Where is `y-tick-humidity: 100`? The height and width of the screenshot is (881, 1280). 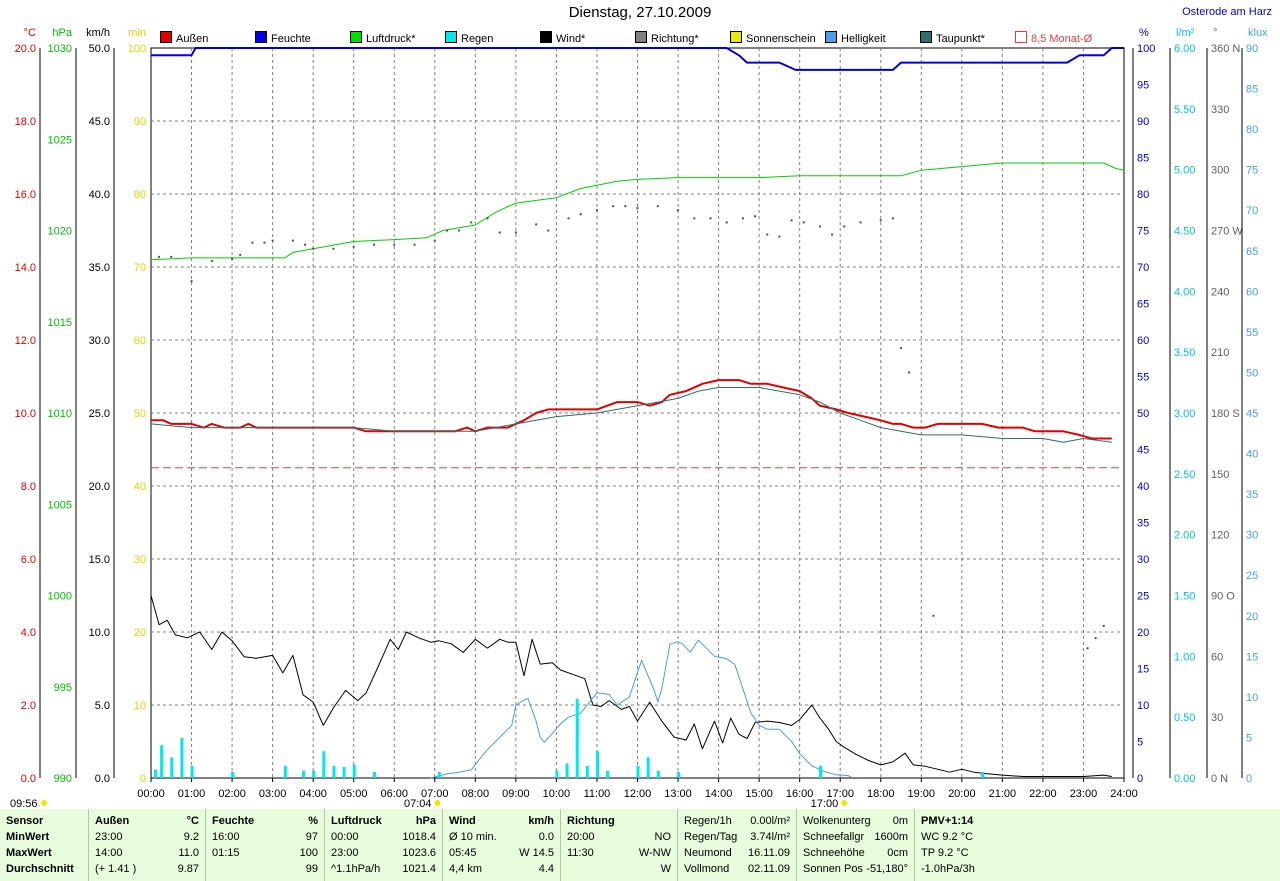 y-tick-humidity: 100 is located at coordinates (1146, 49).